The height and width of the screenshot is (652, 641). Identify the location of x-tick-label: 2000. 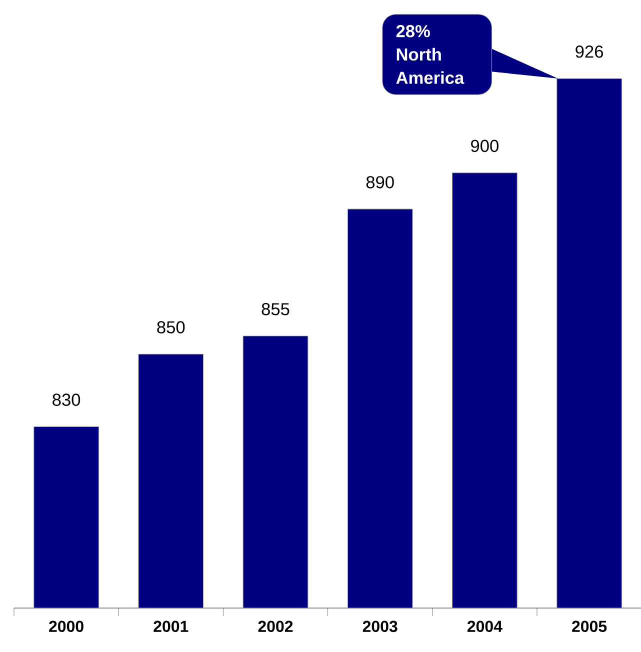
(66, 626).